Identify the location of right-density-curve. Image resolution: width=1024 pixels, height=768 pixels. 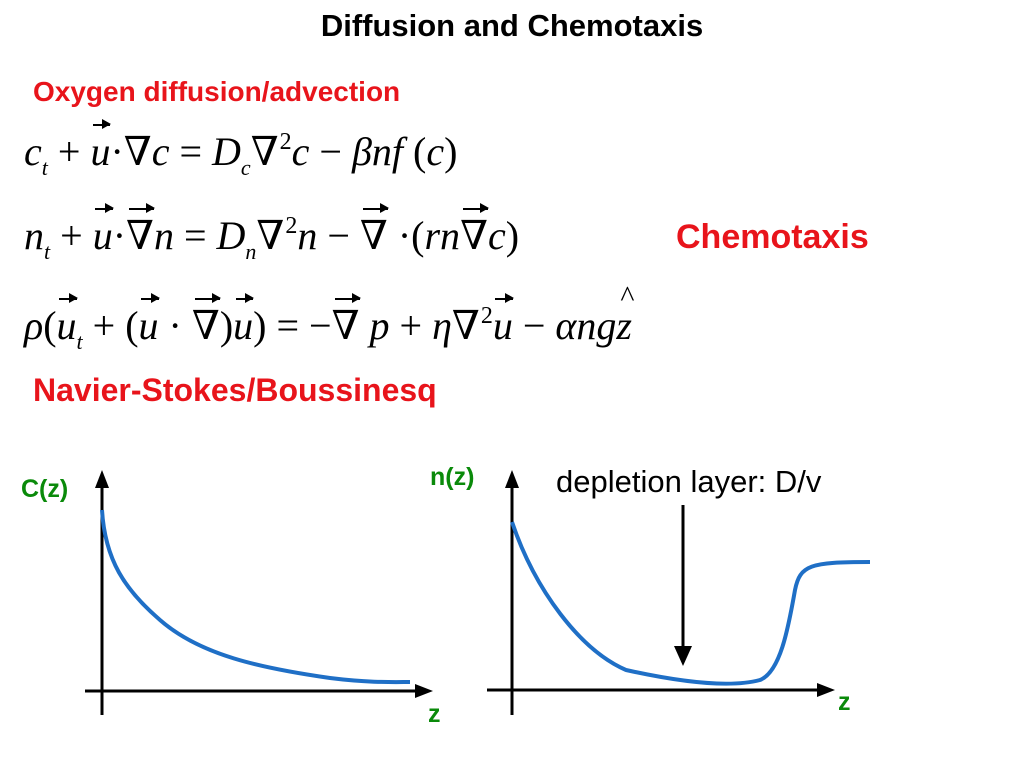
(690, 603).